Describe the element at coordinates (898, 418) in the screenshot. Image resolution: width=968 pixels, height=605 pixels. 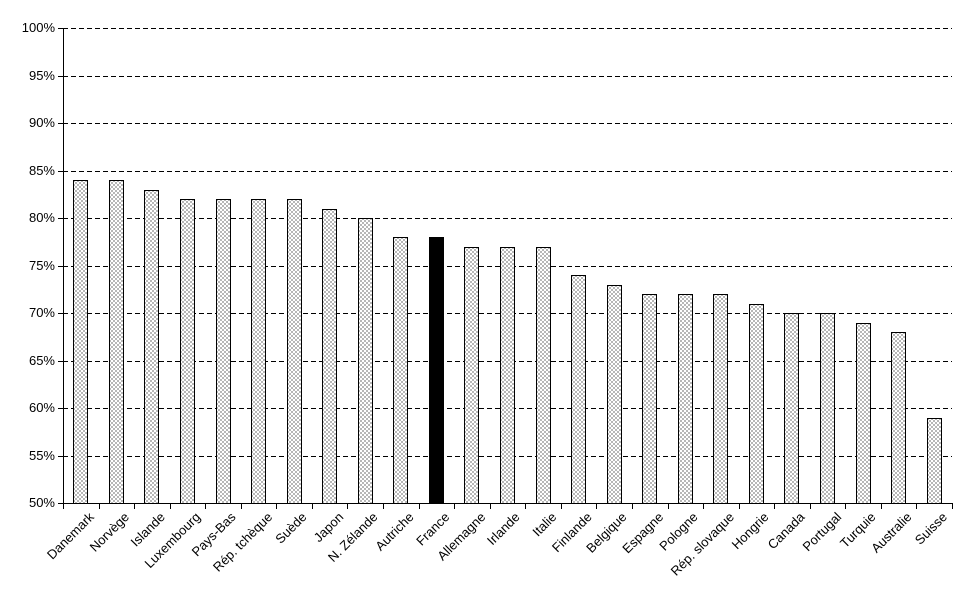
I see `bar-Australie` at that location.